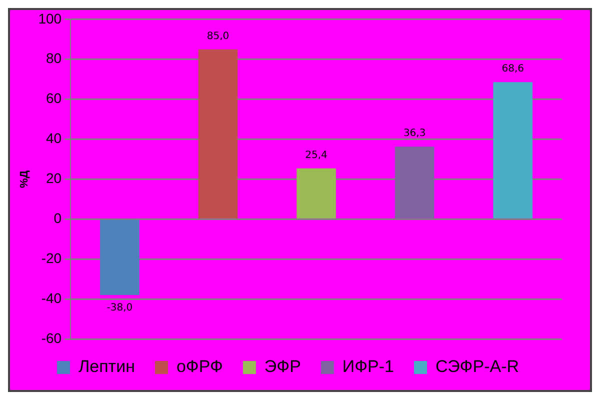 This screenshot has width=600, height=400. What do you see at coordinates (199, 366) in the screenshot?
I see `legend-label: оФРФ` at bounding box center [199, 366].